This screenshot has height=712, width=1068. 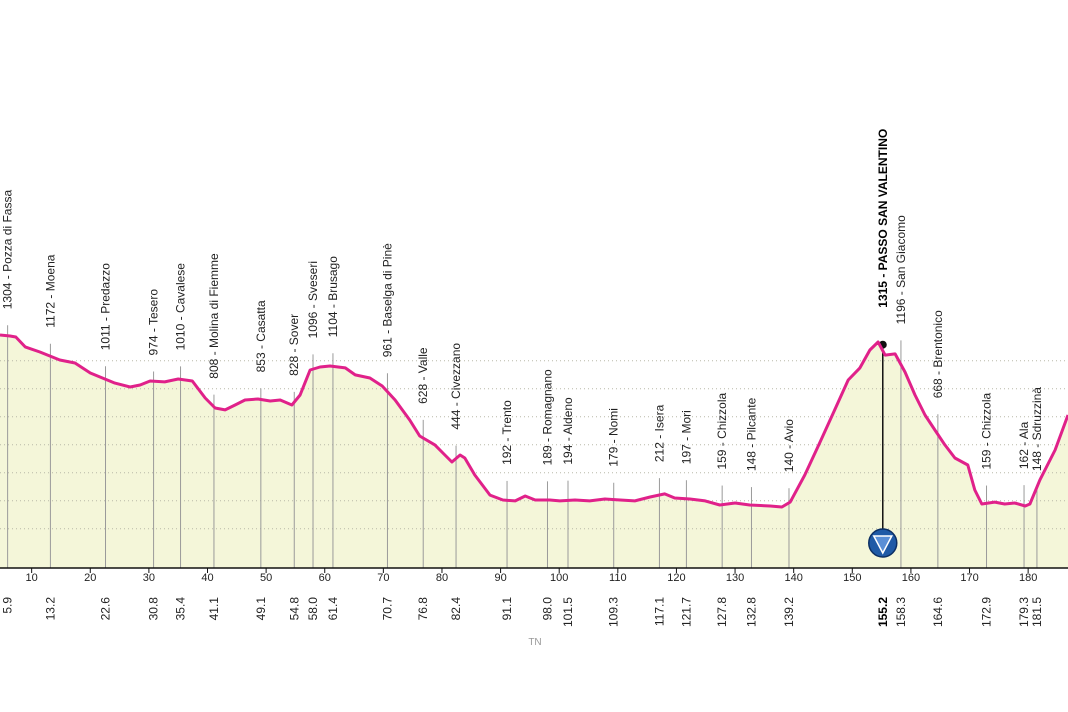 What do you see at coordinates (214, 609) in the screenshot?
I see `waypoint-km-label: 41.1` at bounding box center [214, 609].